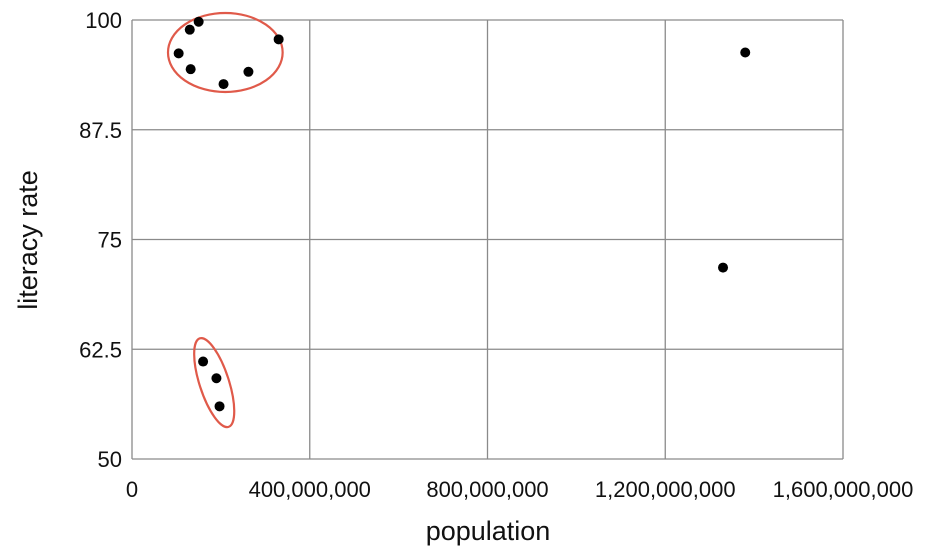 The image size is (925, 554). What do you see at coordinates (110, 459) in the screenshot?
I see `y-tick-label: 50` at bounding box center [110, 459].